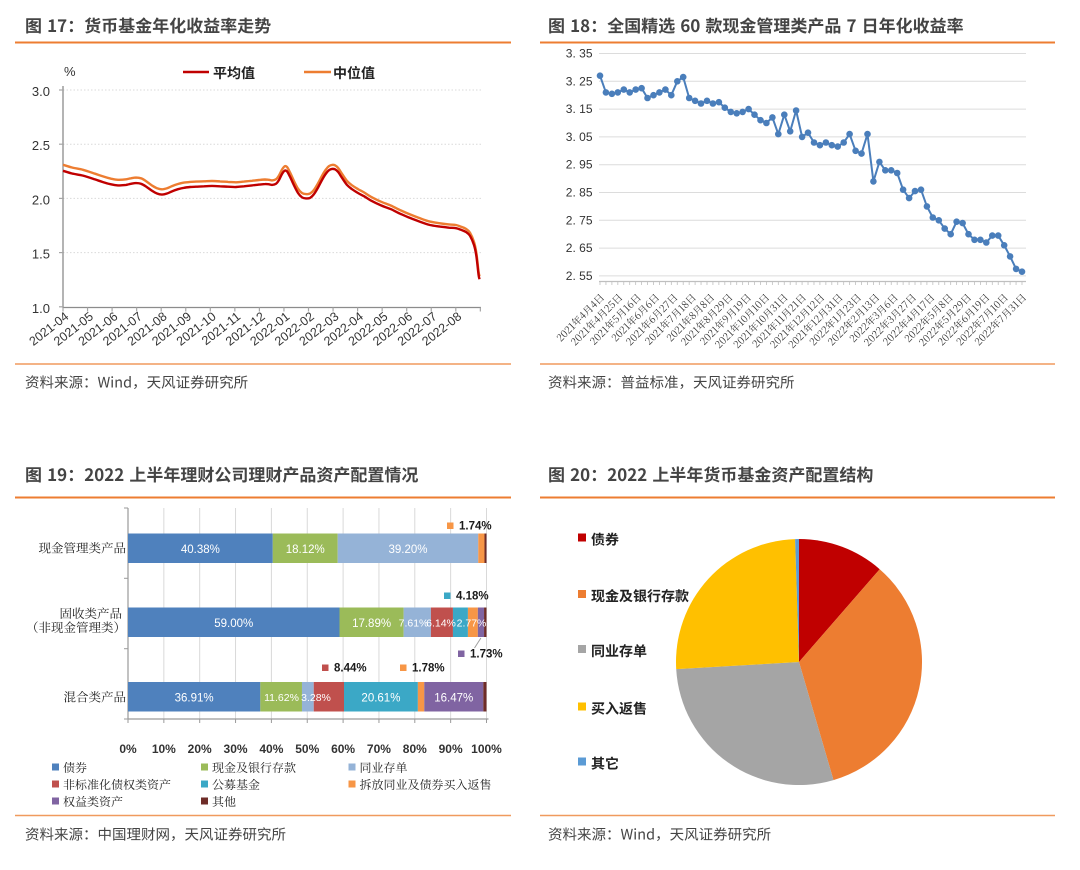  I want to click on svg-text: 0%, so click(128, 749).